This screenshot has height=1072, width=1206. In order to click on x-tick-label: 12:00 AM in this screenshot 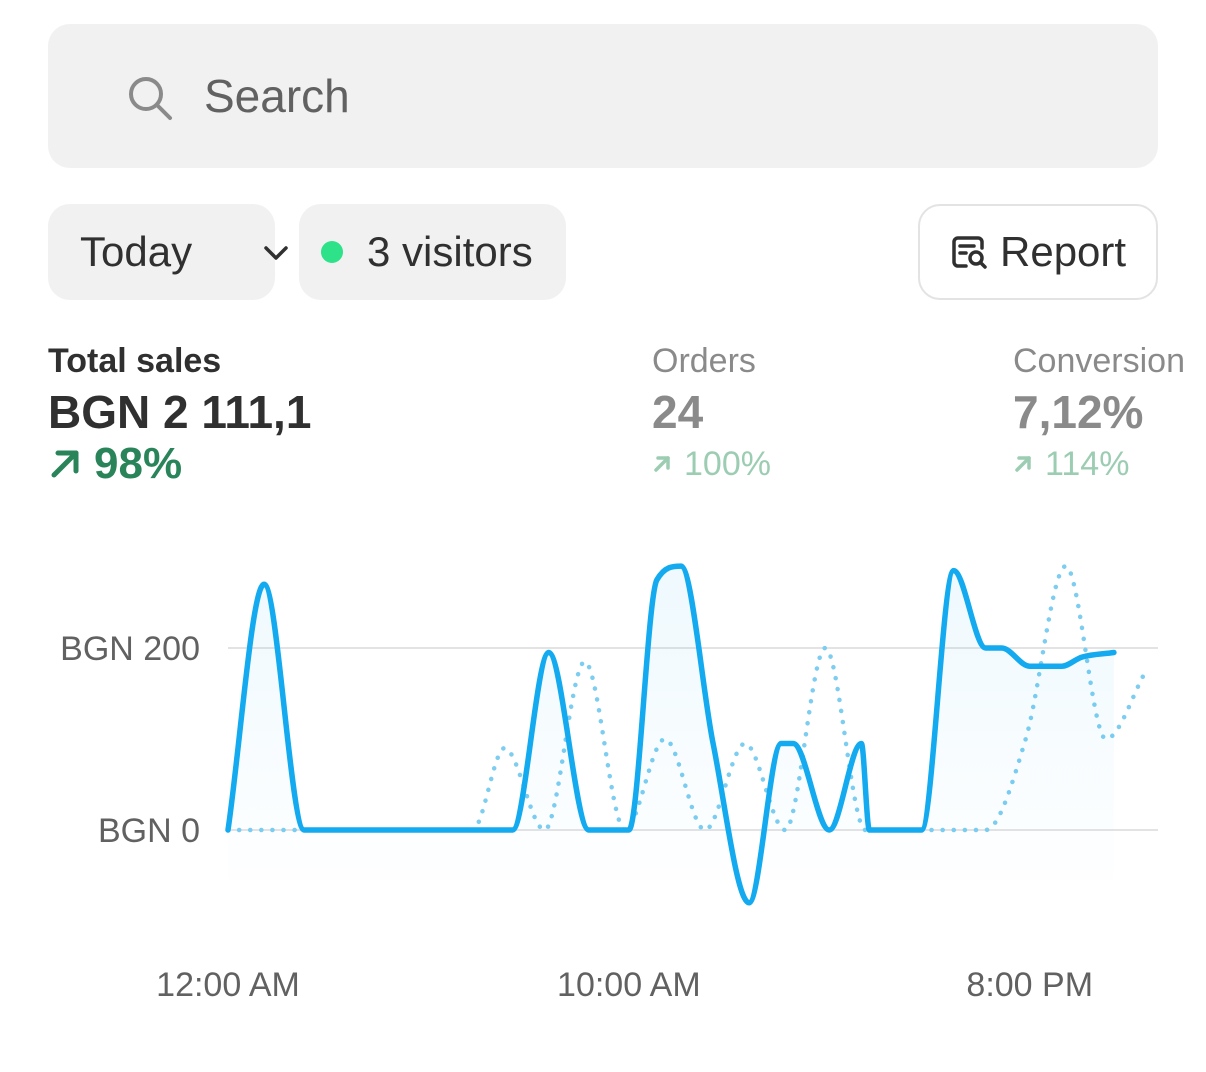, I will do `click(228, 985)`.